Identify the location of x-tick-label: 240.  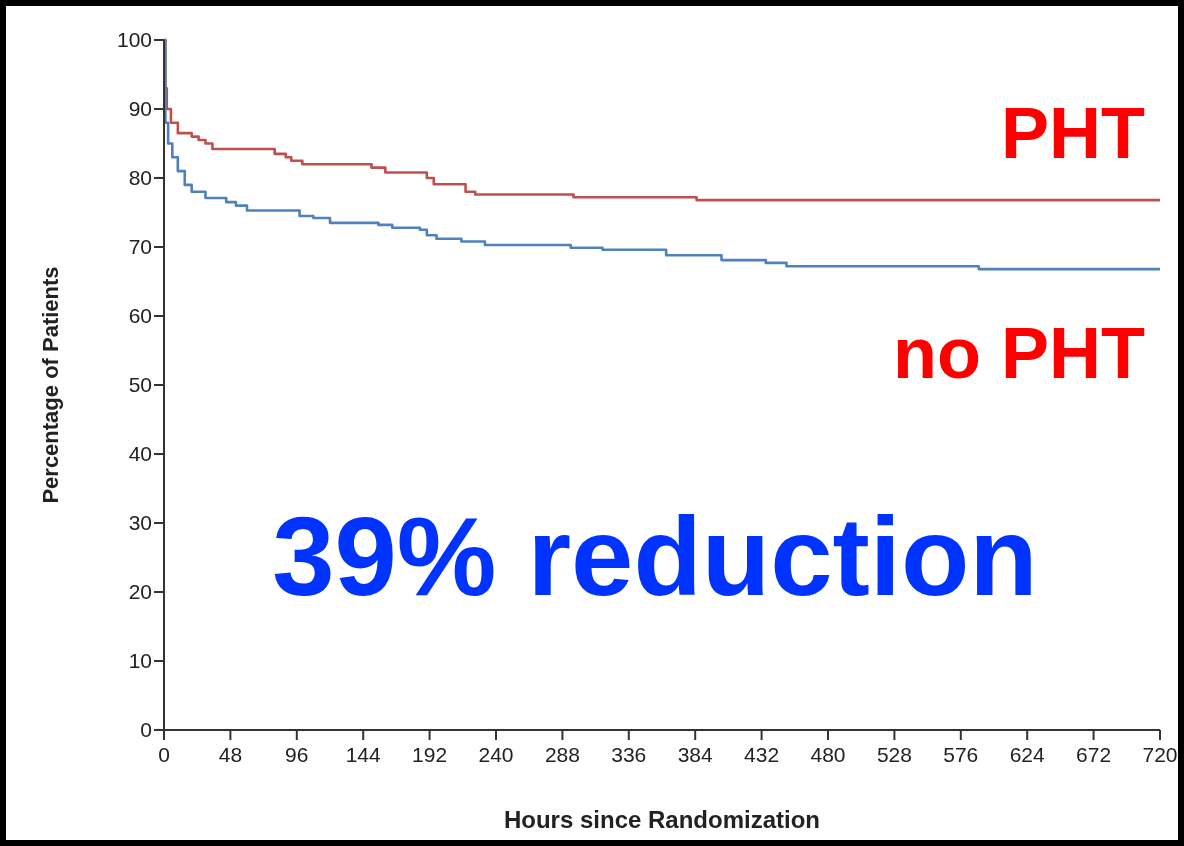
(496, 754).